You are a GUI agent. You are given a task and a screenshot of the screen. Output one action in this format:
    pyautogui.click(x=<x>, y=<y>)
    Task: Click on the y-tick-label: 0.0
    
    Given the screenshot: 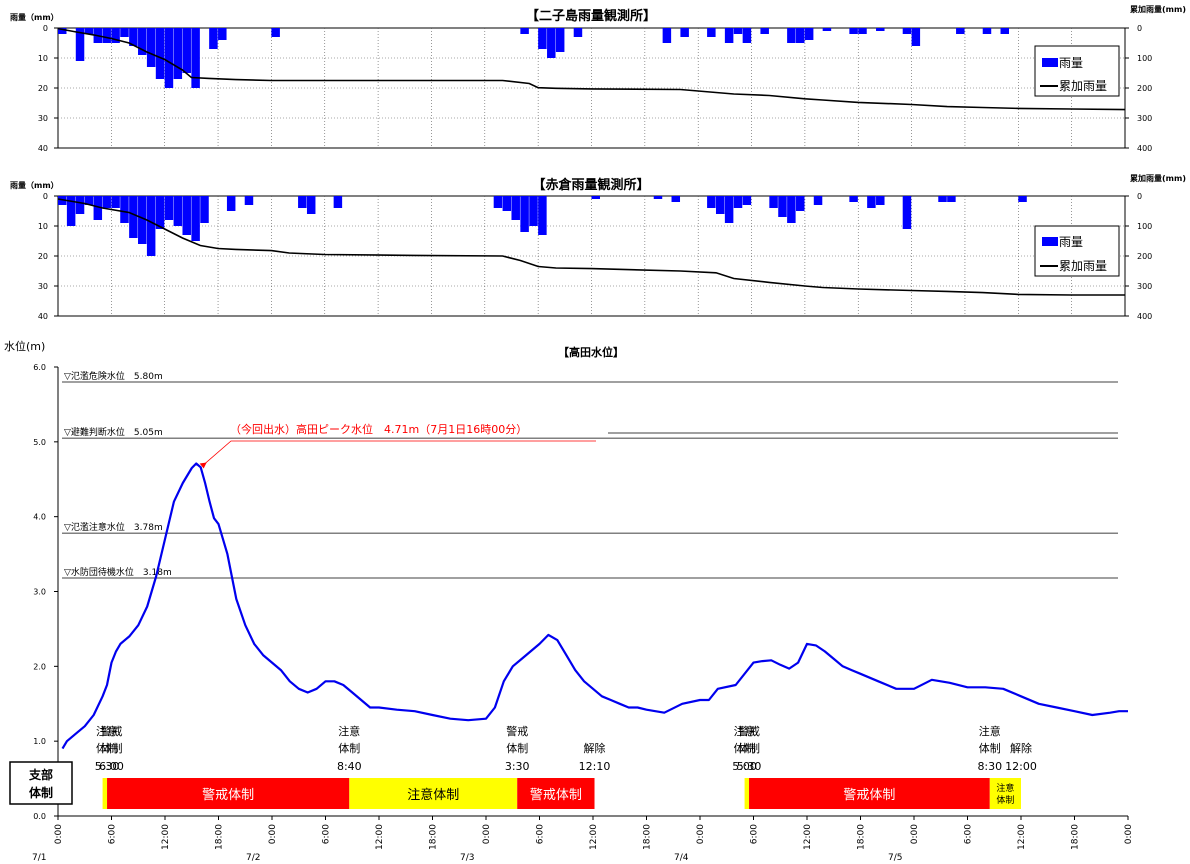 What is the action you would take?
    pyautogui.click(x=39, y=816)
    